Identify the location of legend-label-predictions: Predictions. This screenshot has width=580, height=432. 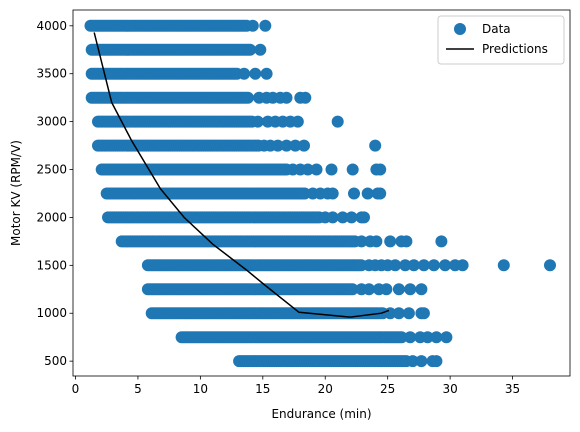
(515, 49).